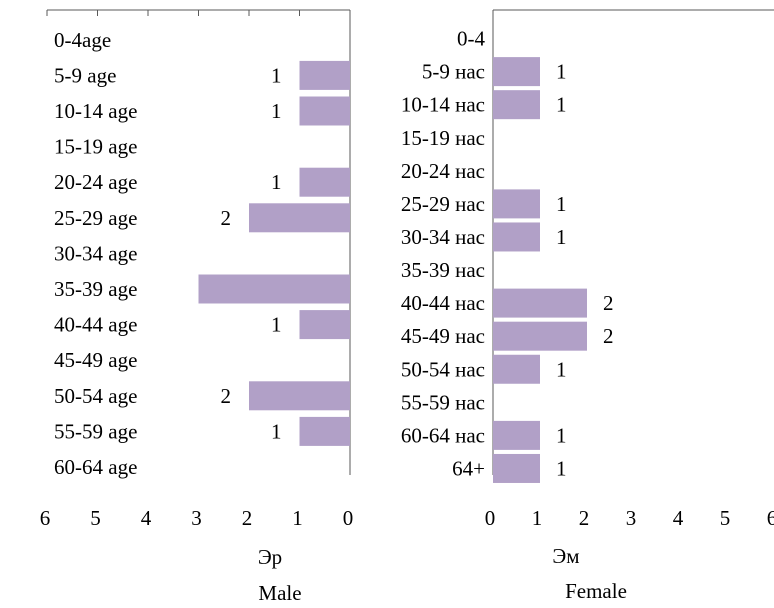 This screenshot has height=608, width=774. Describe the element at coordinates (584, 518) in the screenshot. I see `female-tick-label: 2` at that location.